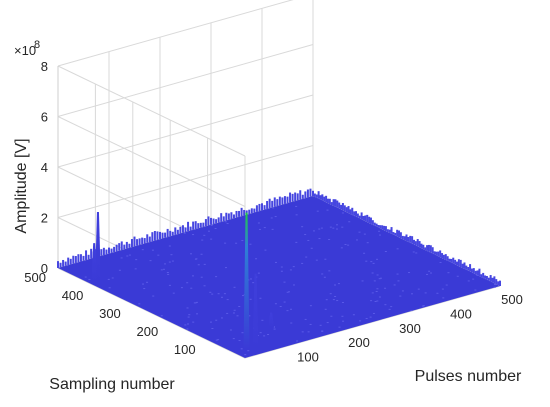  I want to click on y-tick-label: 300, so click(110, 313).